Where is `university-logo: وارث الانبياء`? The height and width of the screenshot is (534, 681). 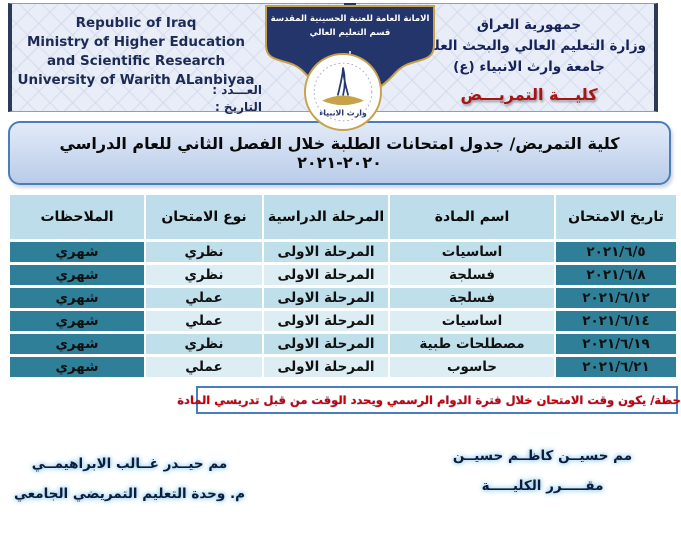 university-logo: وارث الانبياء is located at coordinates (343, 92).